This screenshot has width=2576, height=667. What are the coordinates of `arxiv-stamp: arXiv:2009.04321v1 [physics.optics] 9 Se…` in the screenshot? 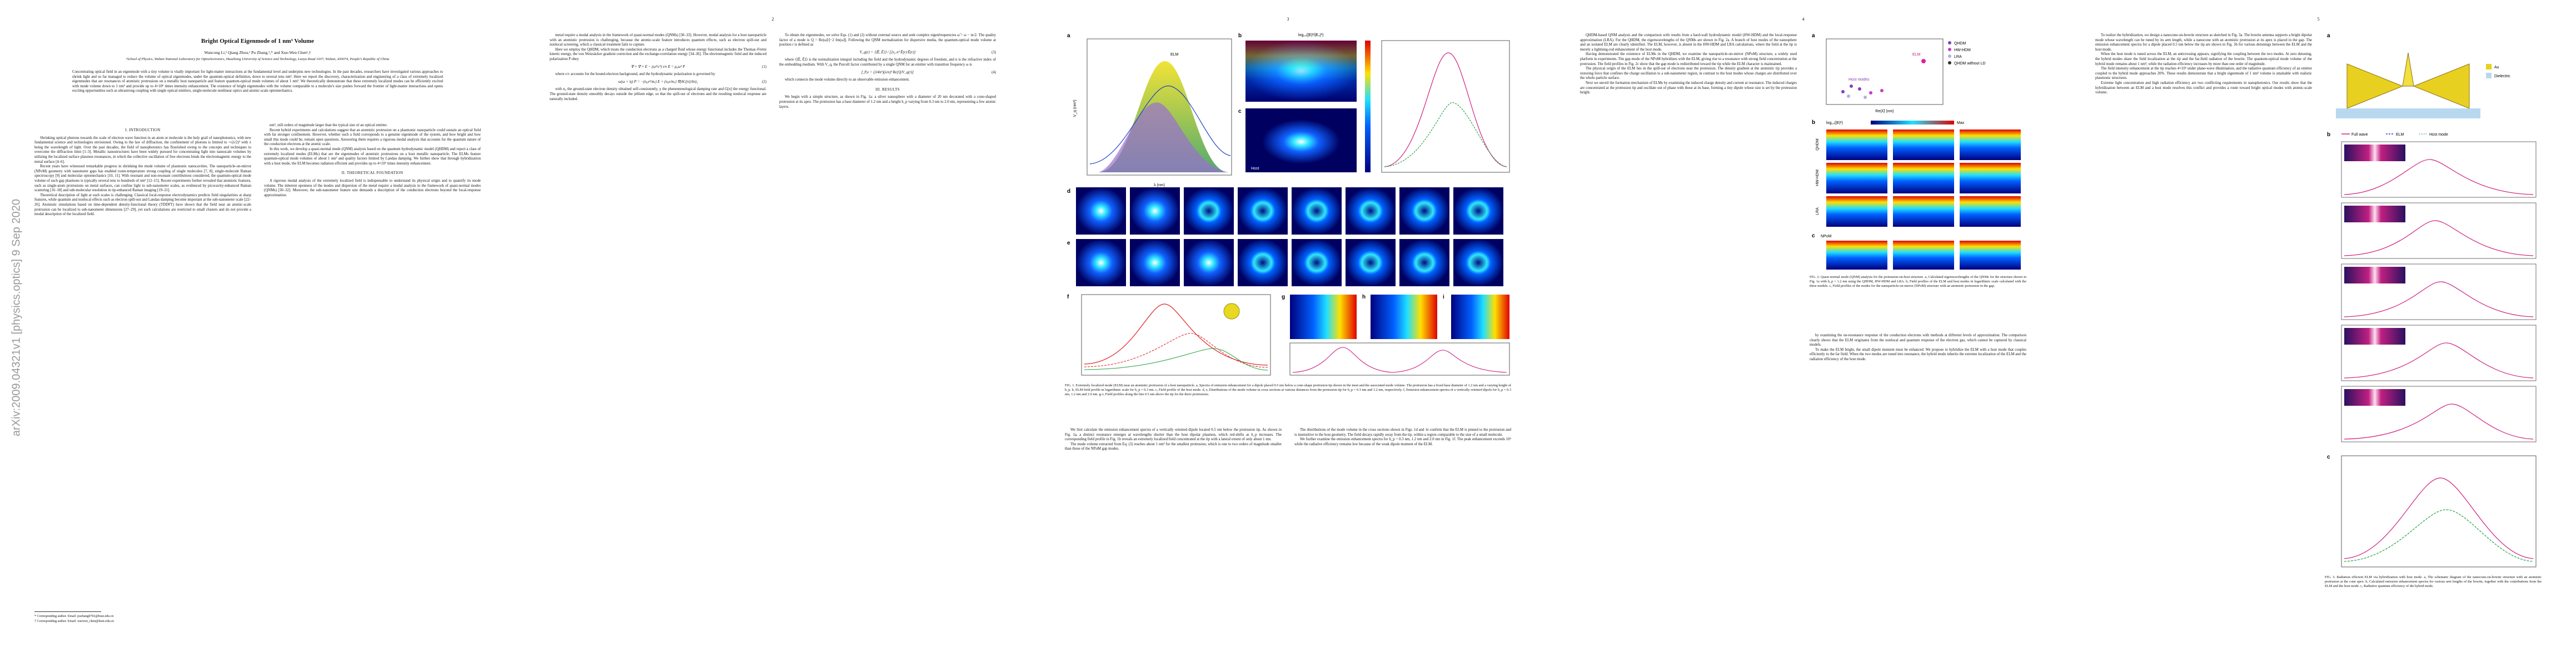 It's located at (16, 317).